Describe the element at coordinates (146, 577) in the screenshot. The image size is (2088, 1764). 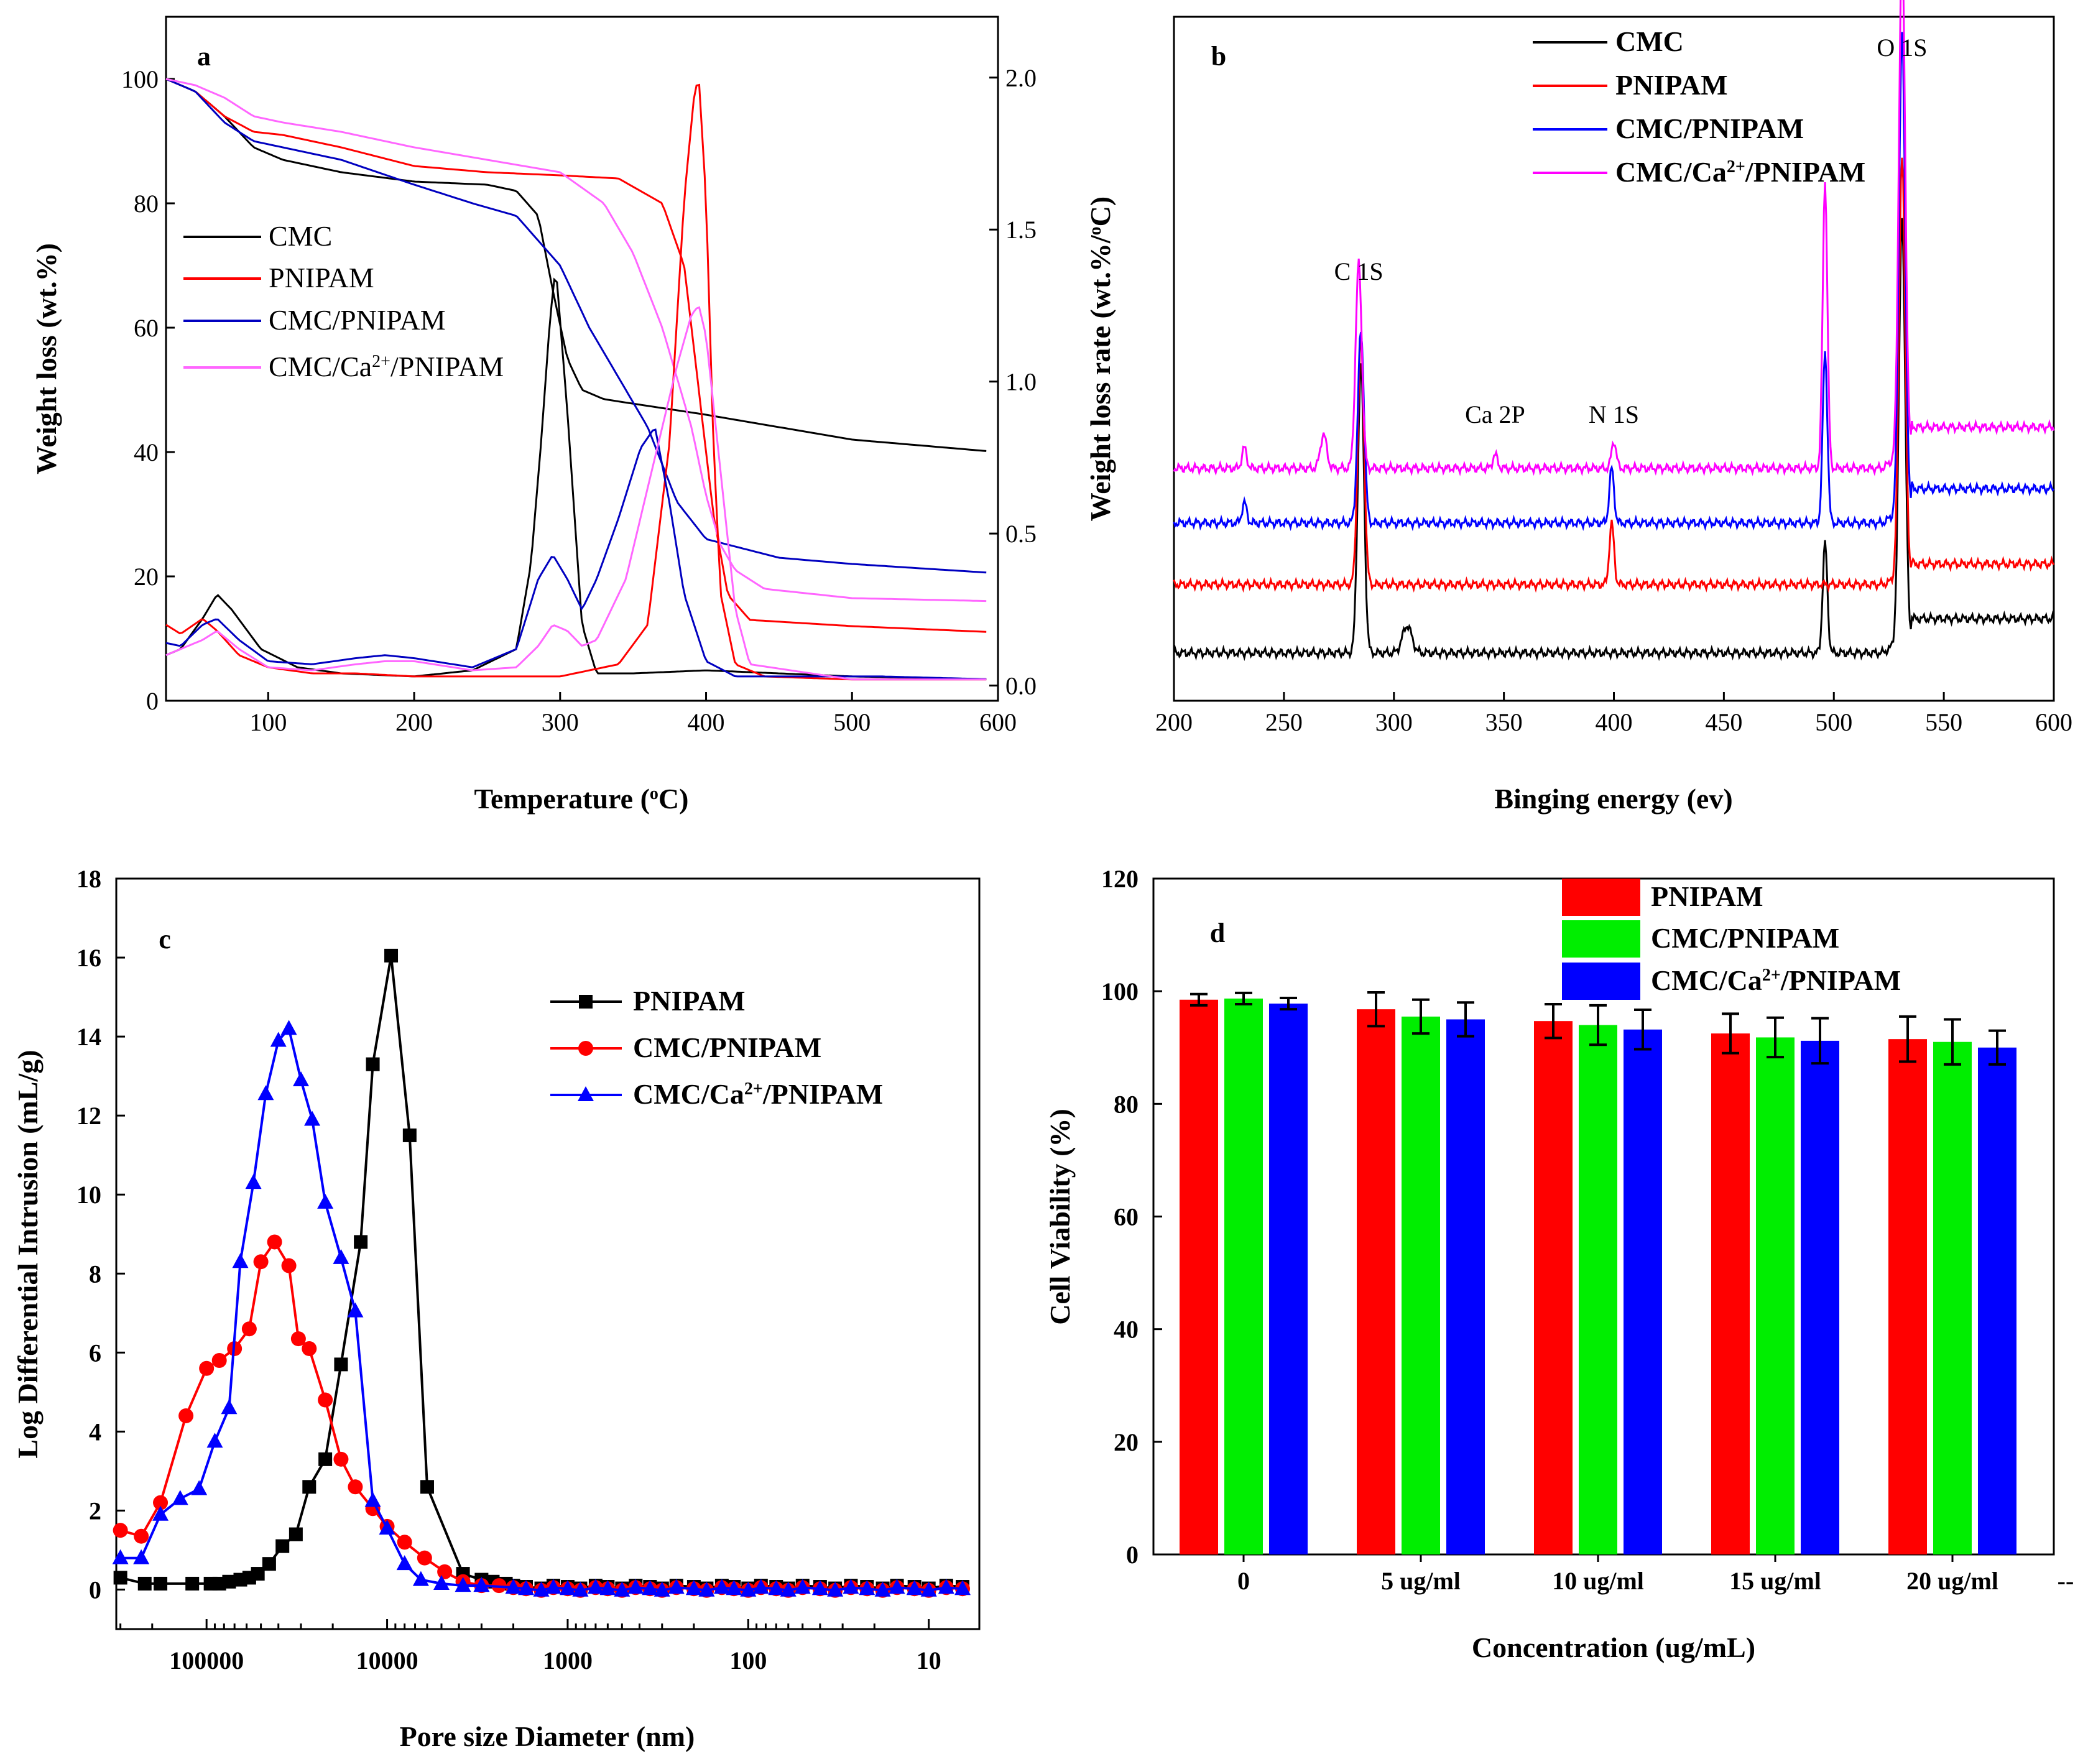
I see `y-tick-label: 20` at that location.